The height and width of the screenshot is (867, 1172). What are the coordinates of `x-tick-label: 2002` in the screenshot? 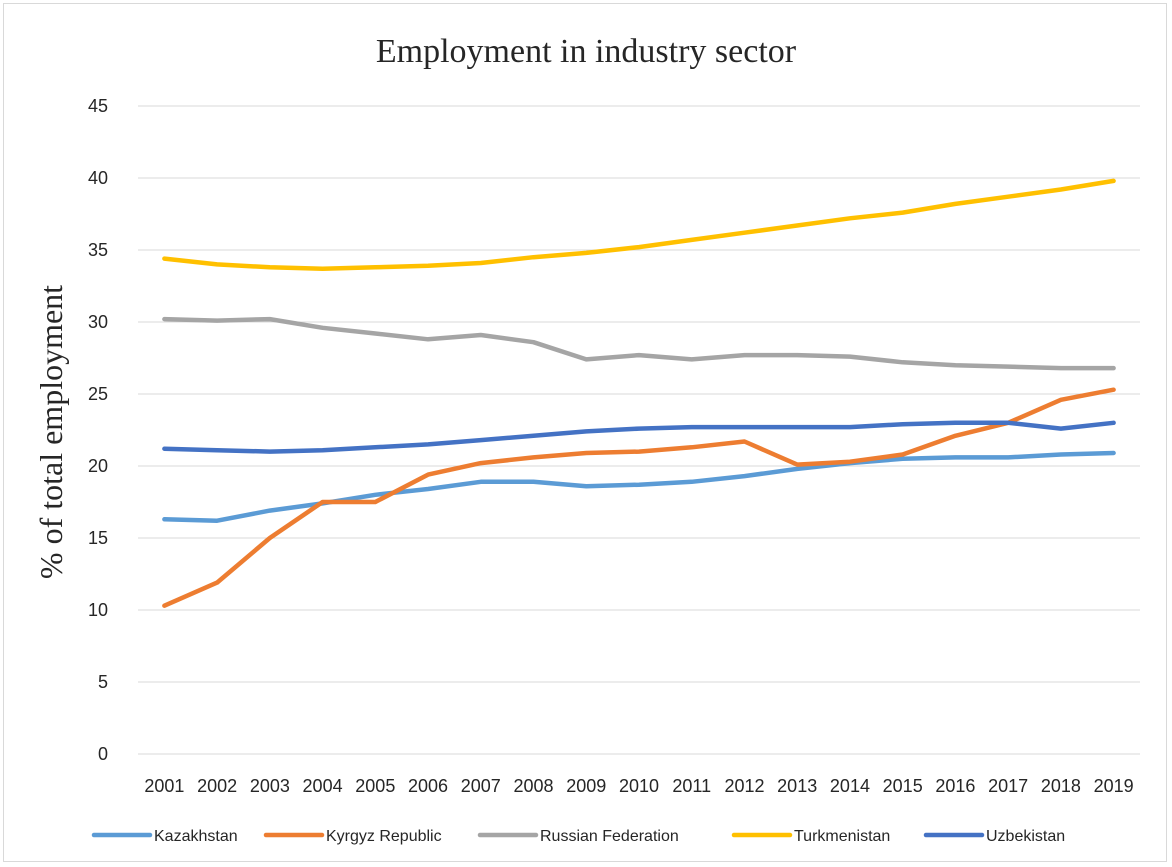 It's located at (217, 786).